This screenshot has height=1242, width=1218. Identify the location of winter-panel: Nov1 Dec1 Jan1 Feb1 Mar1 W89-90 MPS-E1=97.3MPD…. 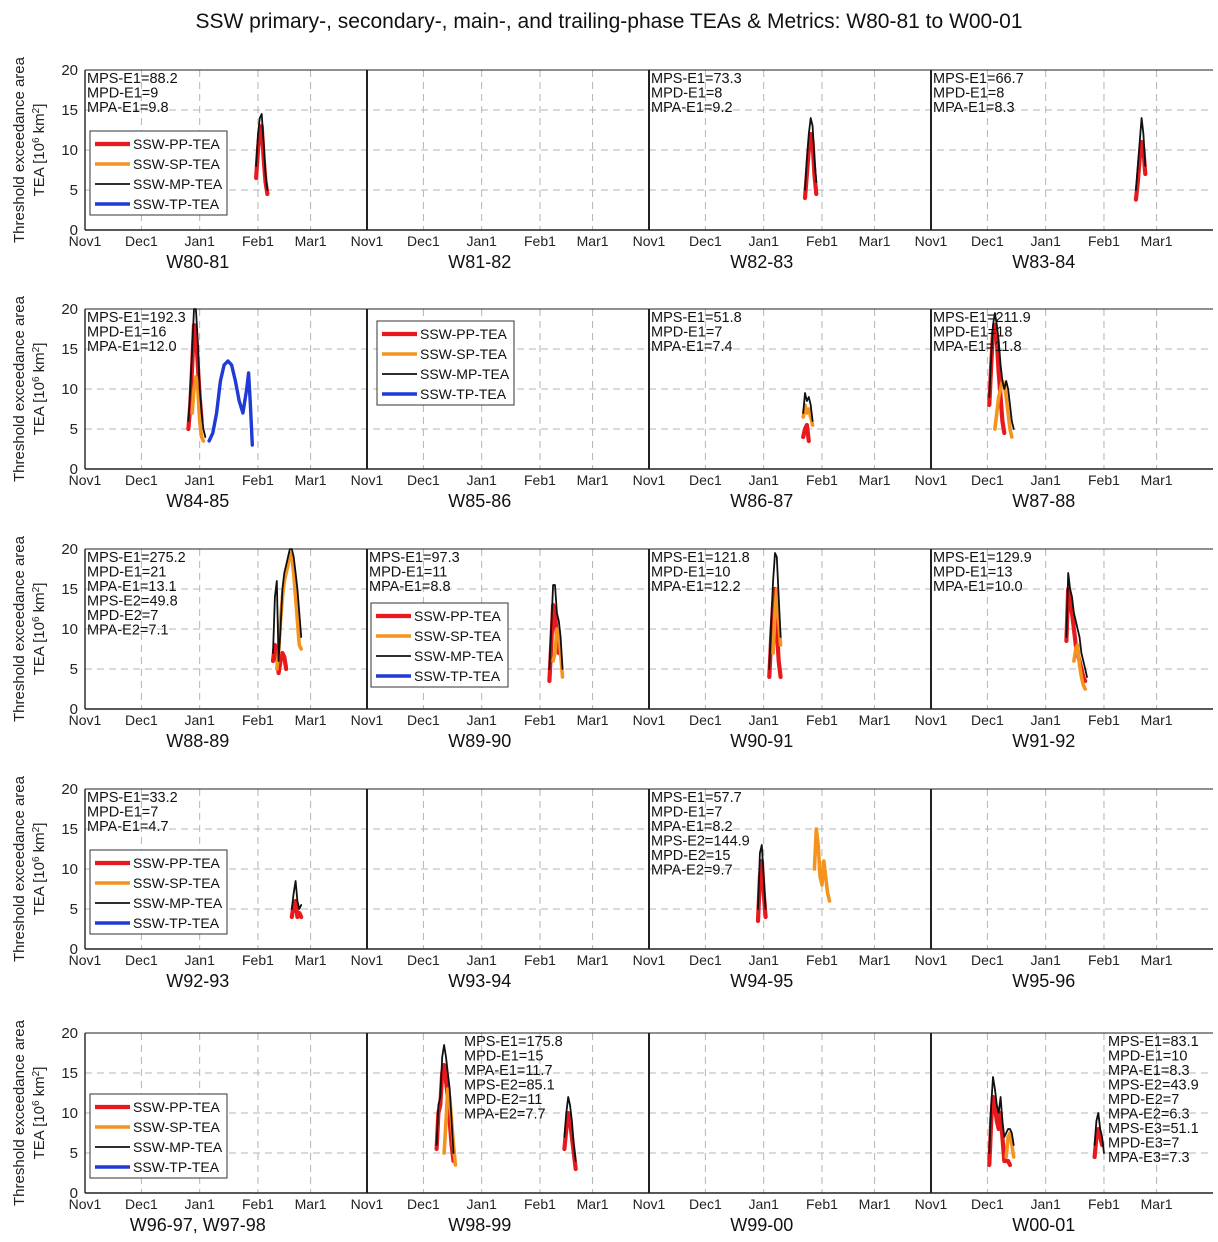
(480, 650).